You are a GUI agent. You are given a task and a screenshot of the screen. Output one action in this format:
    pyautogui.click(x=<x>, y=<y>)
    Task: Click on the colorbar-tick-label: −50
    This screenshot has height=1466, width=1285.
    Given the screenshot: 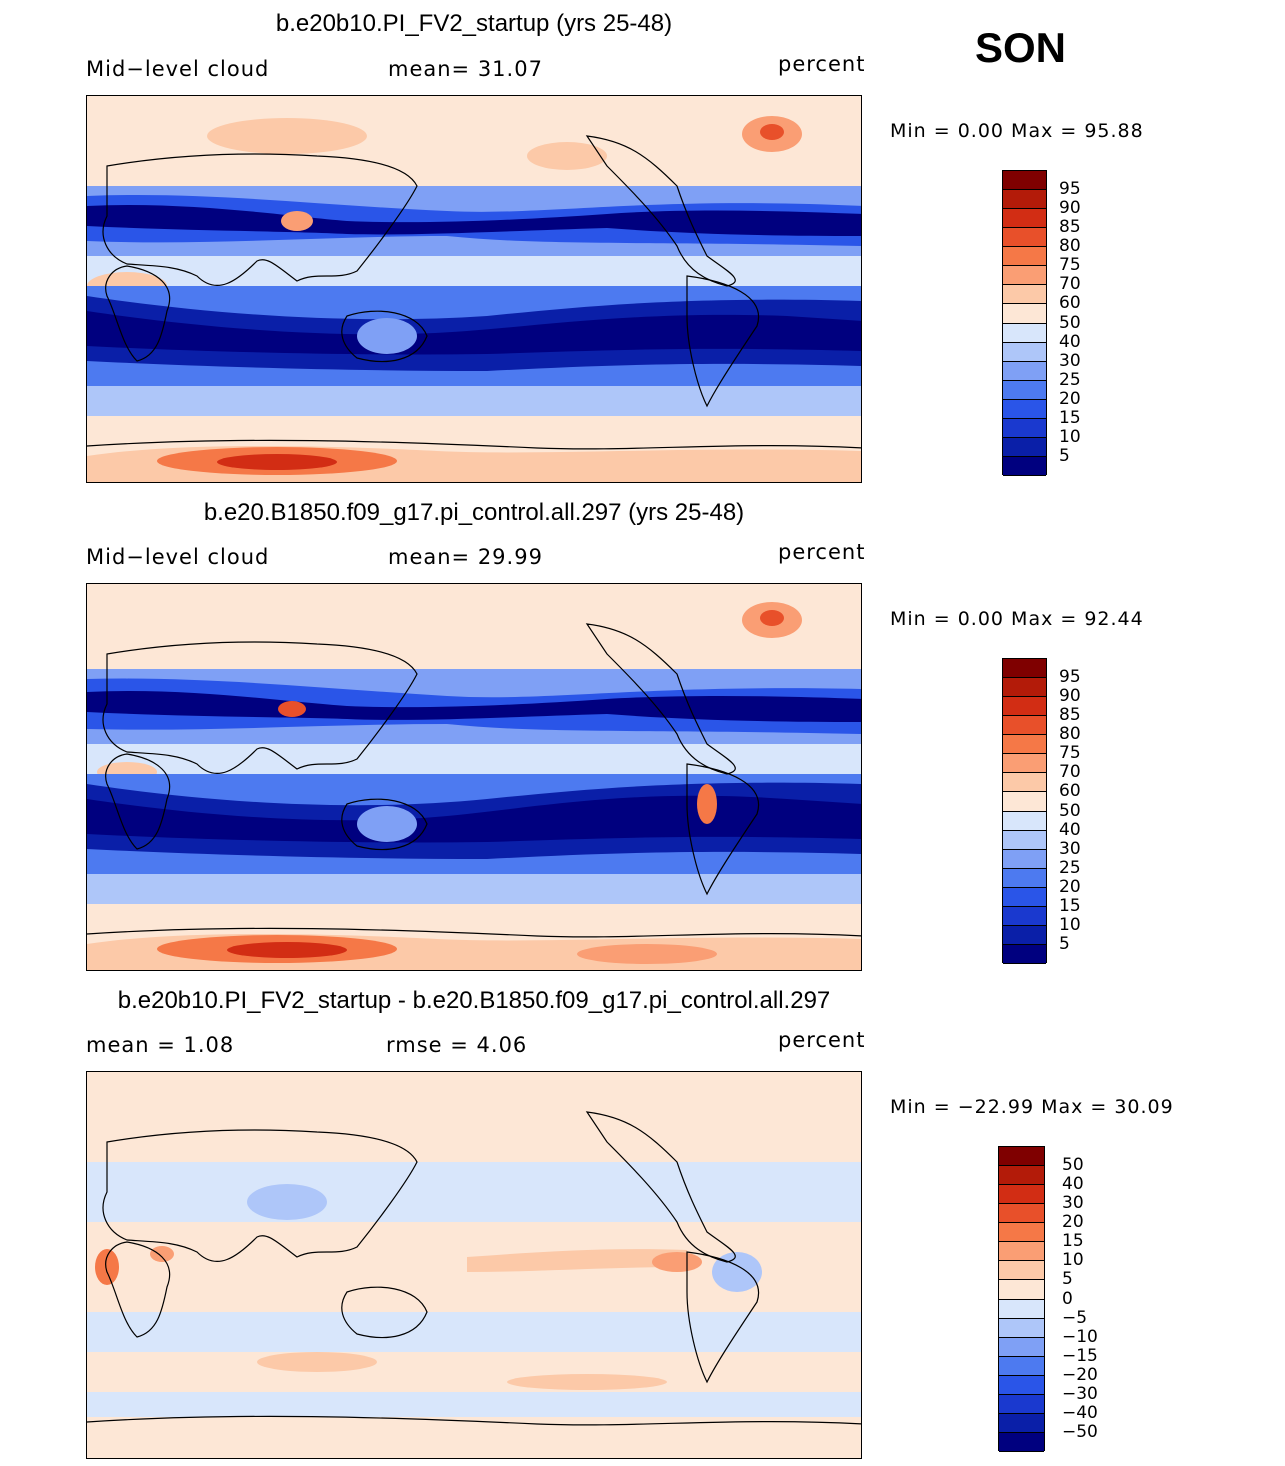 What is the action you would take?
    pyautogui.click(x=1080, y=1431)
    